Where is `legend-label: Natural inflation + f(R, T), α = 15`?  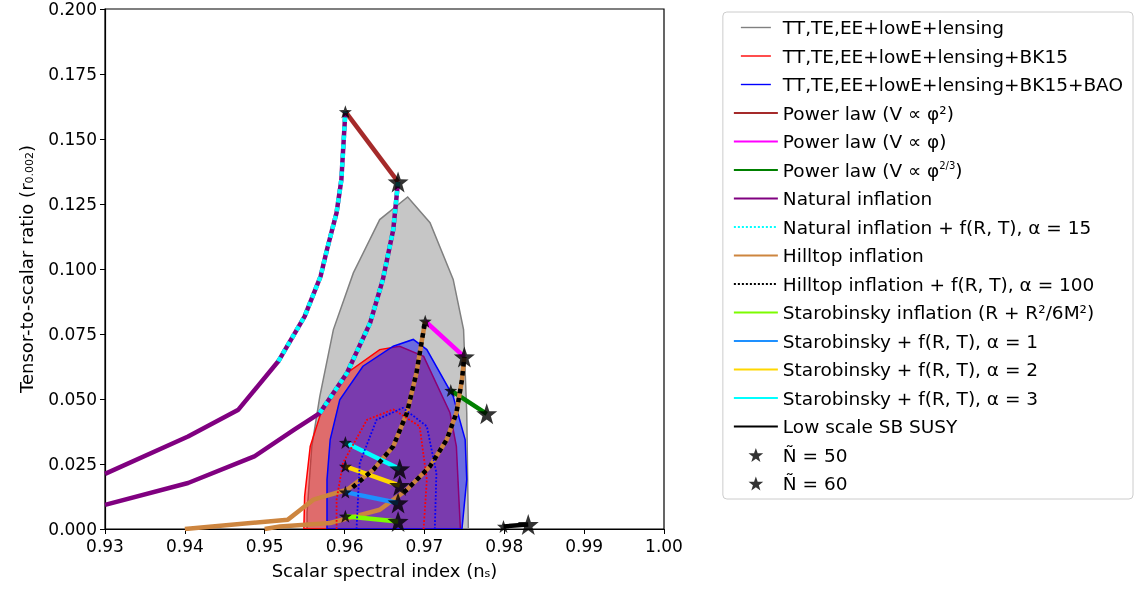 legend-label: Natural inflation + f(R, T), α = 15 is located at coordinates (937, 227).